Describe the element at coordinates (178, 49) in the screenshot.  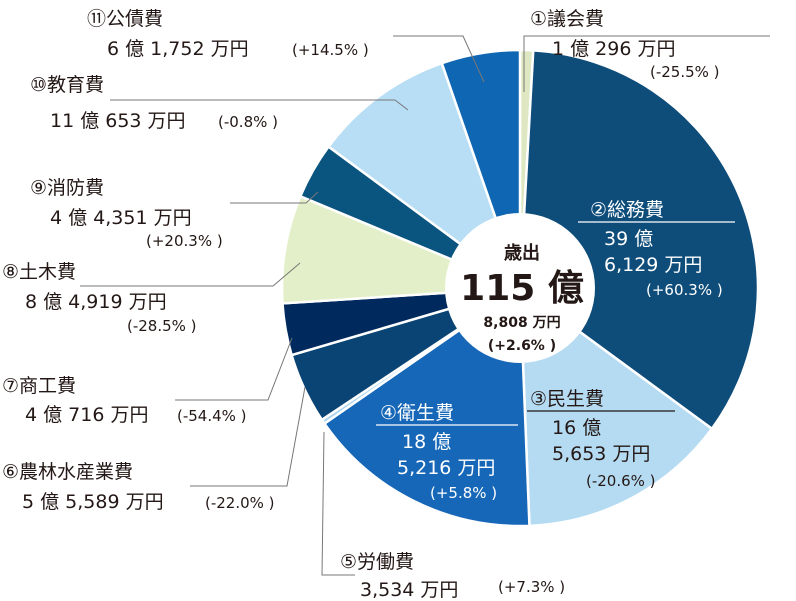
I see `slice-11-amount: 6 億 1,752 万円` at that location.